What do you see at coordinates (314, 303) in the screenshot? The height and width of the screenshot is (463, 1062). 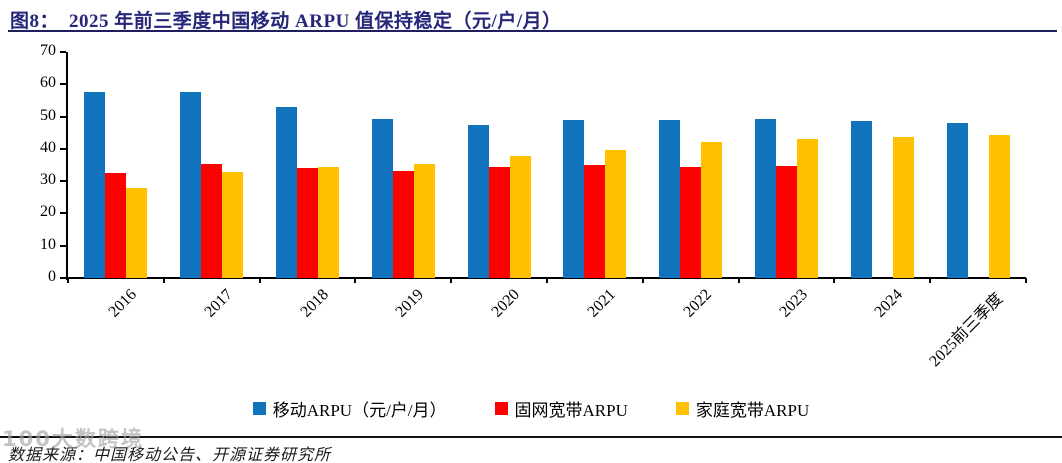 I see `x-axis-label-2018: 2018` at bounding box center [314, 303].